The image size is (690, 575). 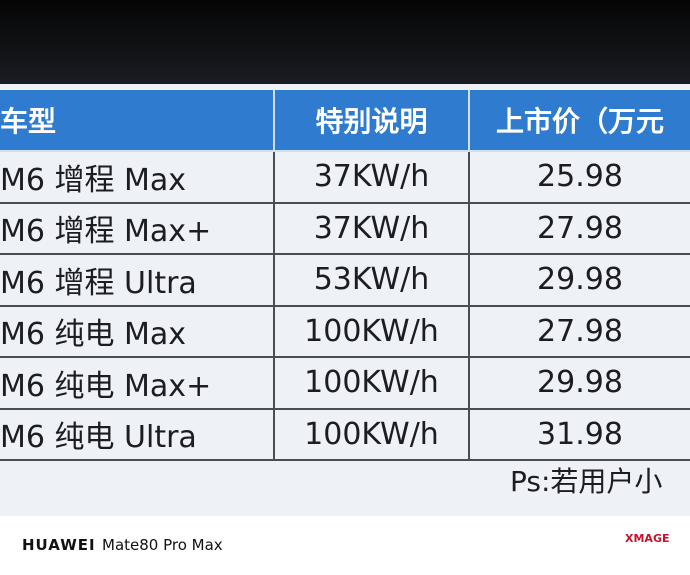 I want to click on header-cell: 上市价（万元, so click(x=580, y=121).